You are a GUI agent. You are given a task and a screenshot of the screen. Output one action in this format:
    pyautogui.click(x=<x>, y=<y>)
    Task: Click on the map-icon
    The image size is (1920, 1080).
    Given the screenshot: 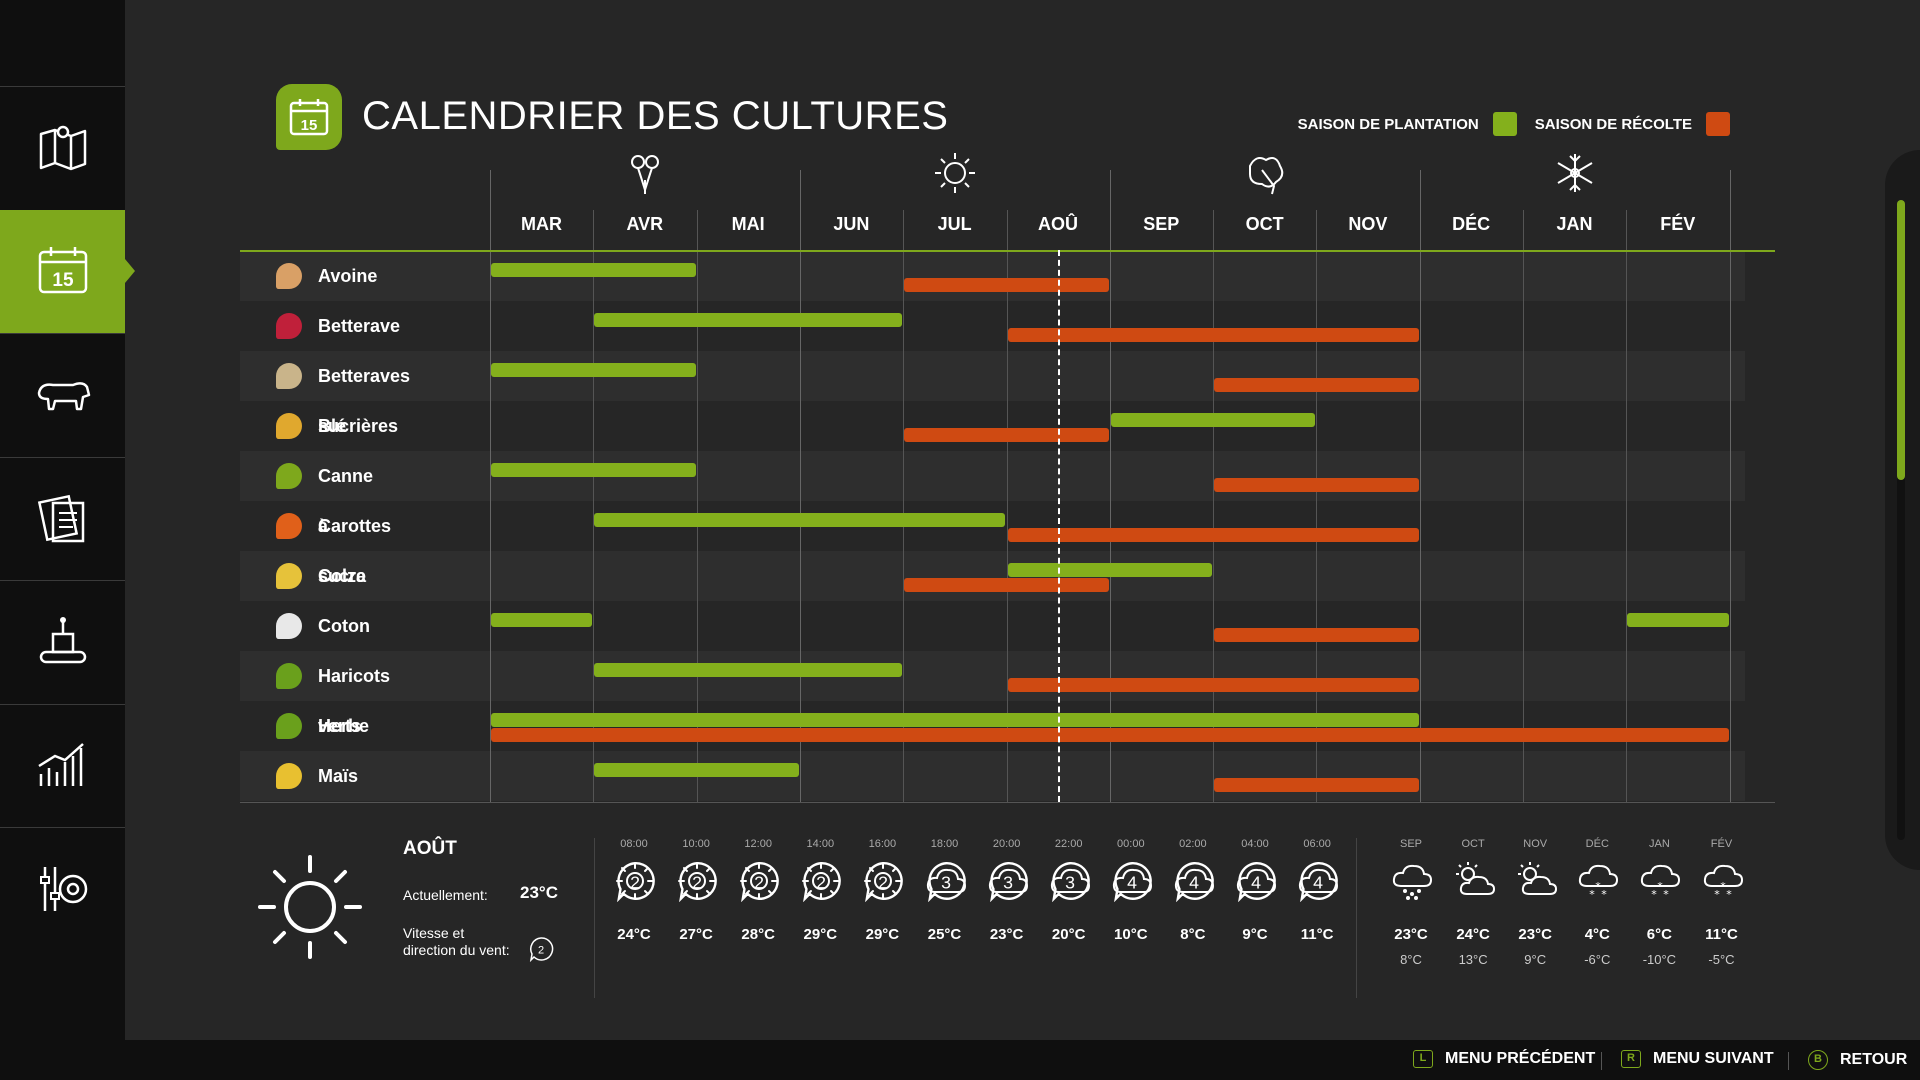 What is the action you would take?
    pyautogui.click(x=62, y=148)
    